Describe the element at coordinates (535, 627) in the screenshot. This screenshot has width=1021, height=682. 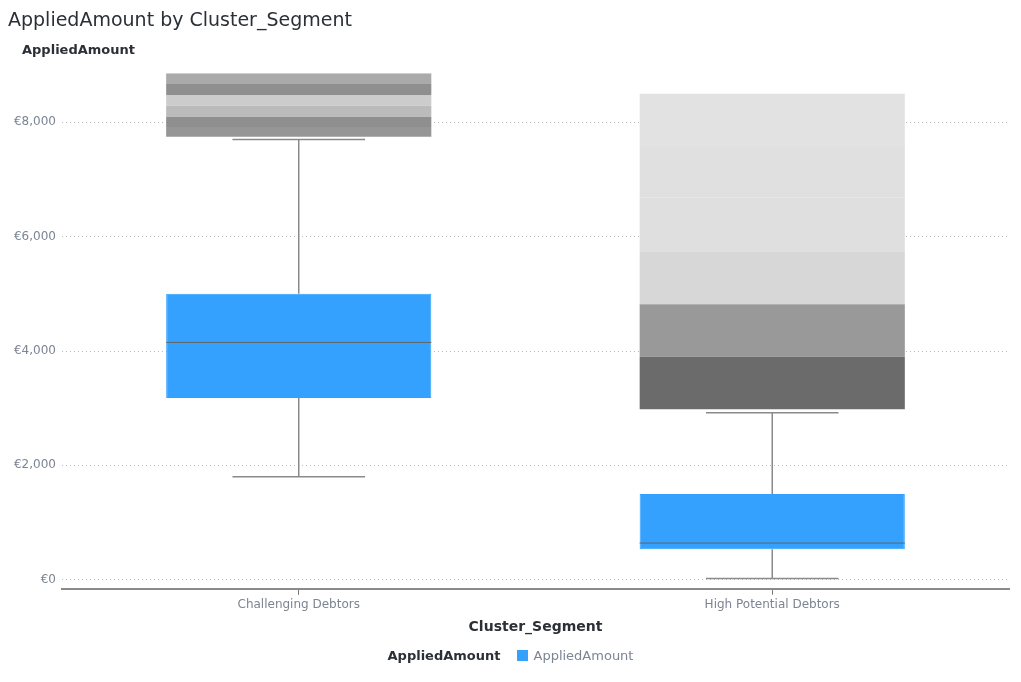
I see `x-axis-title: Cluster_Segment` at that location.